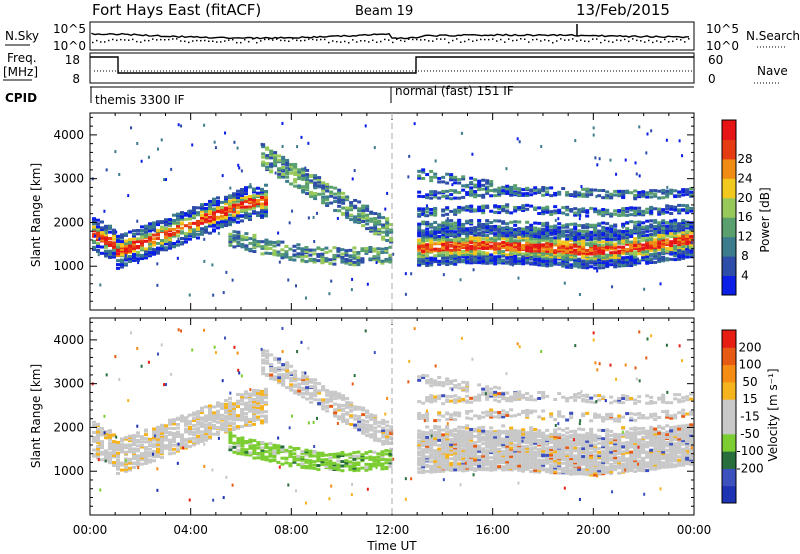 Image resolution: width=800 pixels, height=554 pixels. I want to click on noise-right-label: N.Search, so click(773, 36).